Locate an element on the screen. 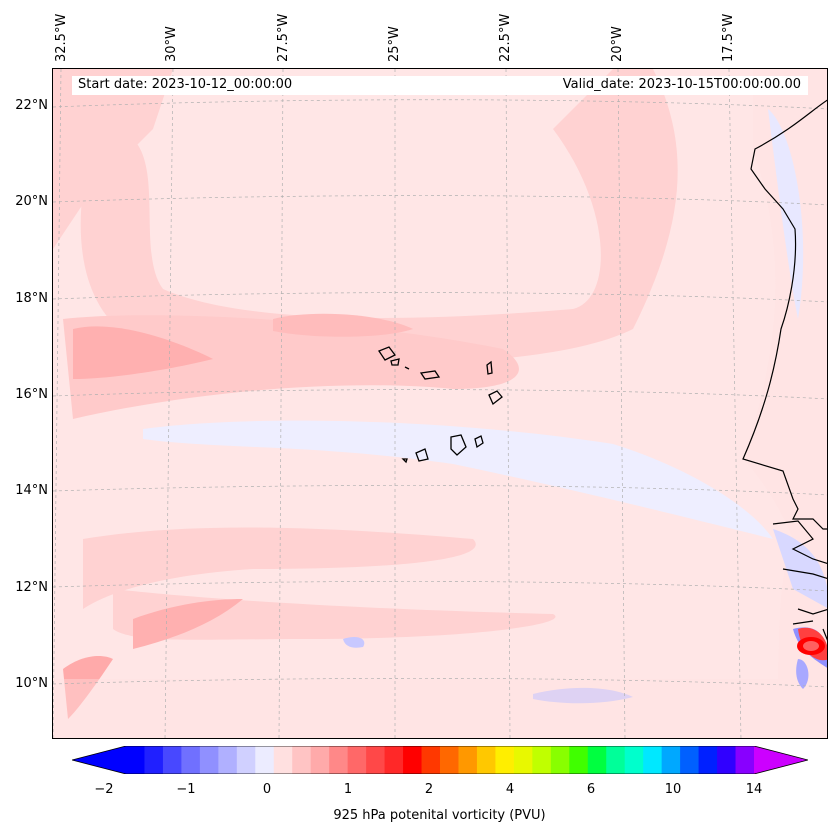 This screenshot has width=837, height=836. valid-date-label: Valid_date: 2023-10-15T00:00:00.00 is located at coordinates (681, 84).